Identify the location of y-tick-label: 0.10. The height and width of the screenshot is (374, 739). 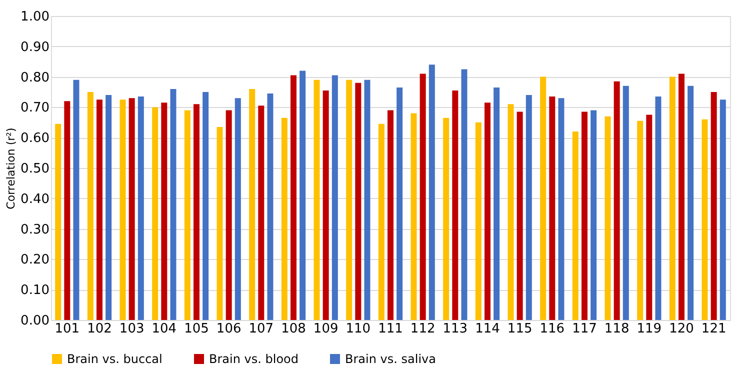
(35, 290).